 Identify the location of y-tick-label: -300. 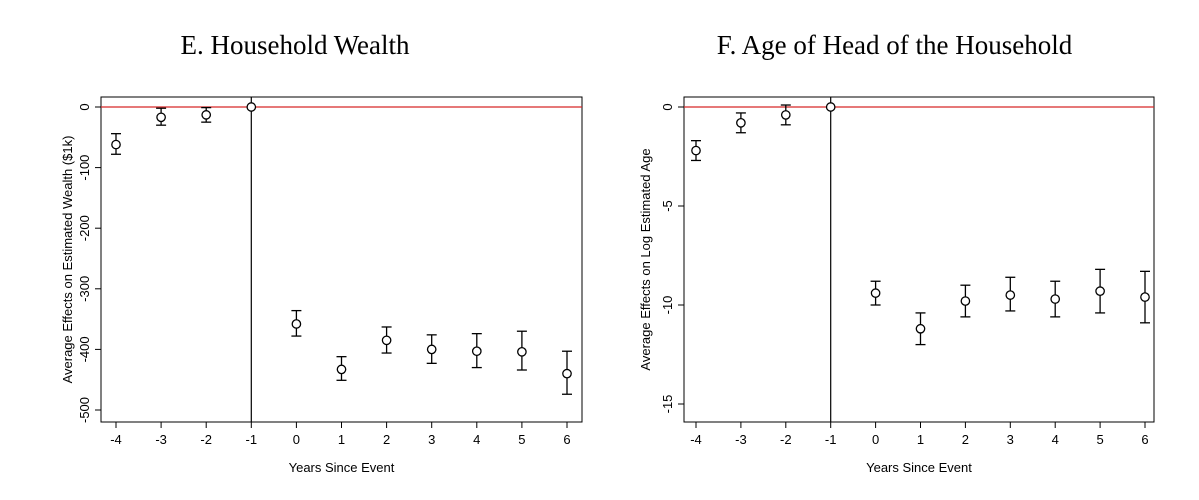
(84, 289).